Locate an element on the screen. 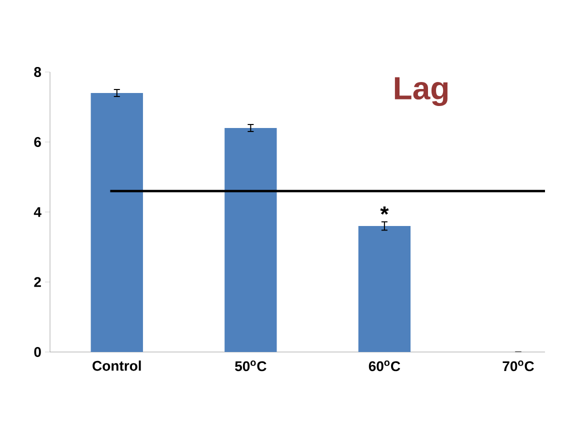 Image resolution: width=568 pixels, height=432 pixels. y-tick-label: 8 is located at coordinates (38, 72).